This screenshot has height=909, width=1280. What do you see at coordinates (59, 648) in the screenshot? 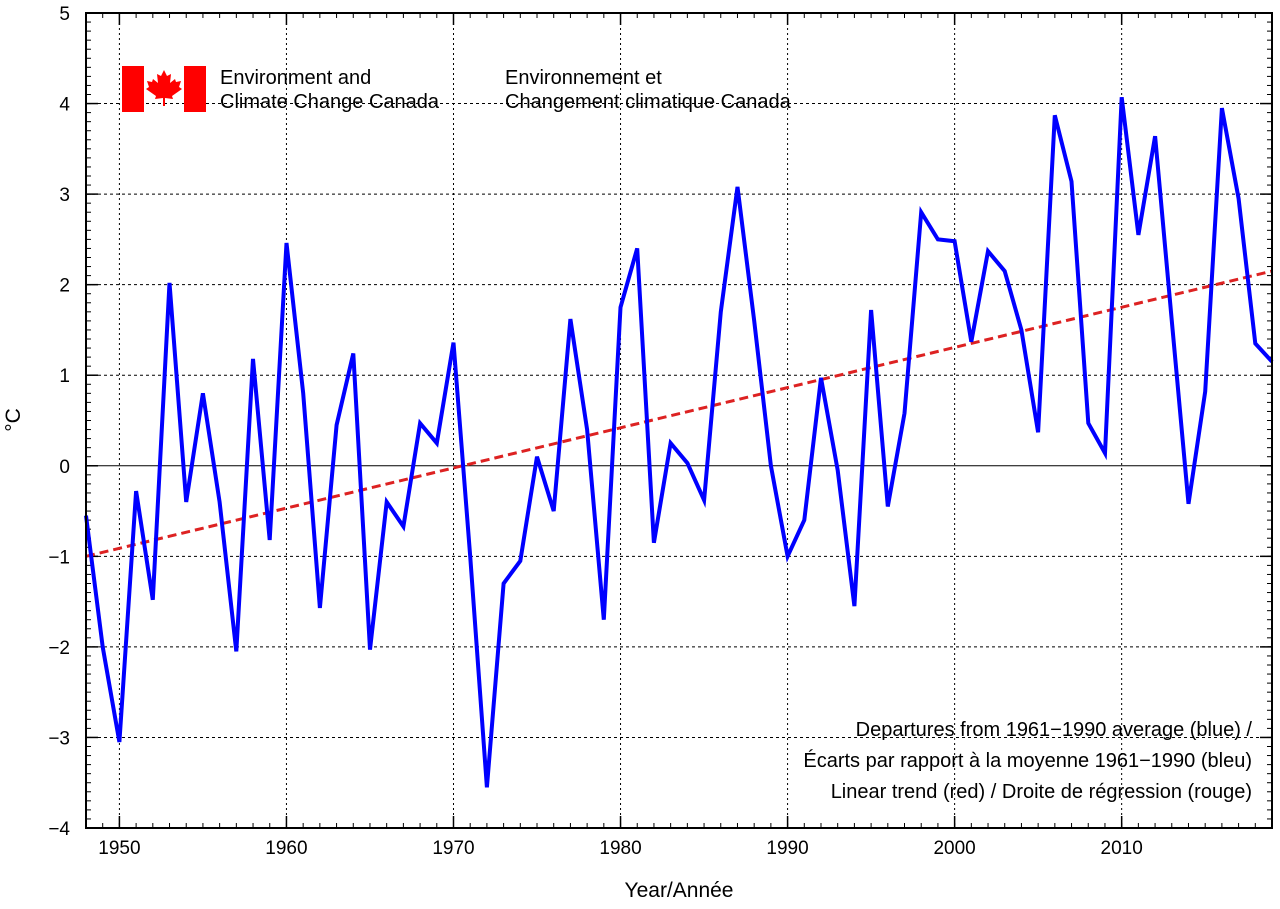
I see `y-tick-label: −2` at bounding box center [59, 648].